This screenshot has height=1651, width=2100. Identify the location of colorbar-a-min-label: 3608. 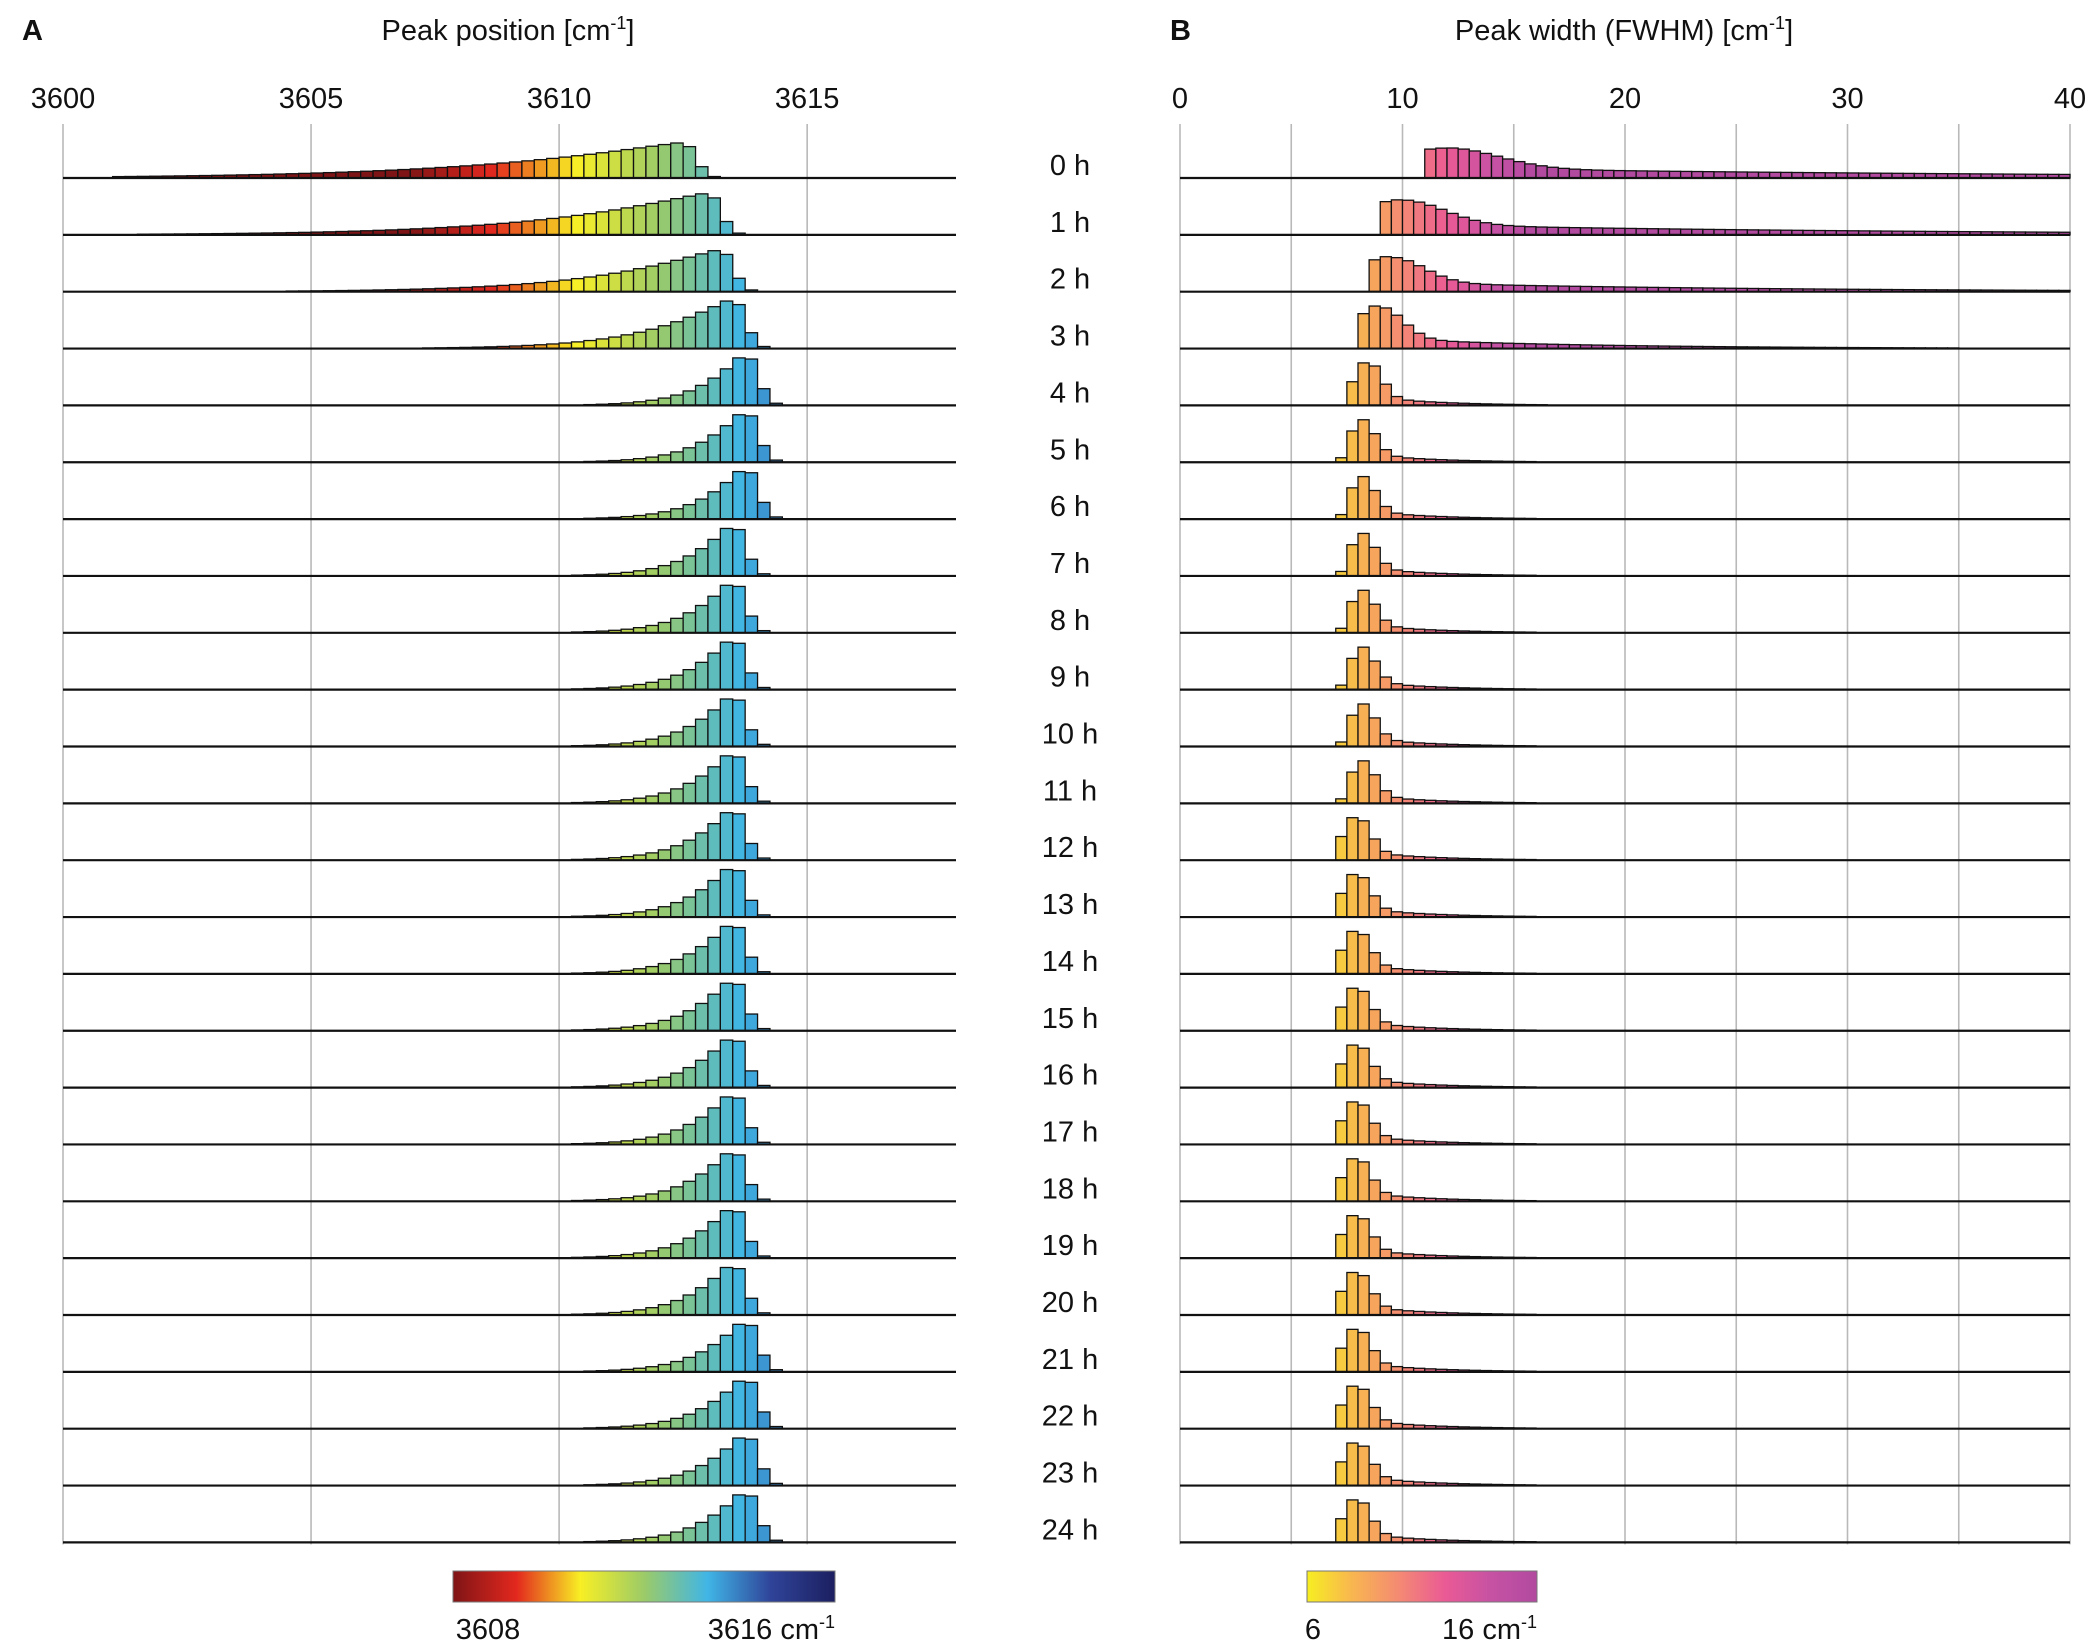
(488, 1630).